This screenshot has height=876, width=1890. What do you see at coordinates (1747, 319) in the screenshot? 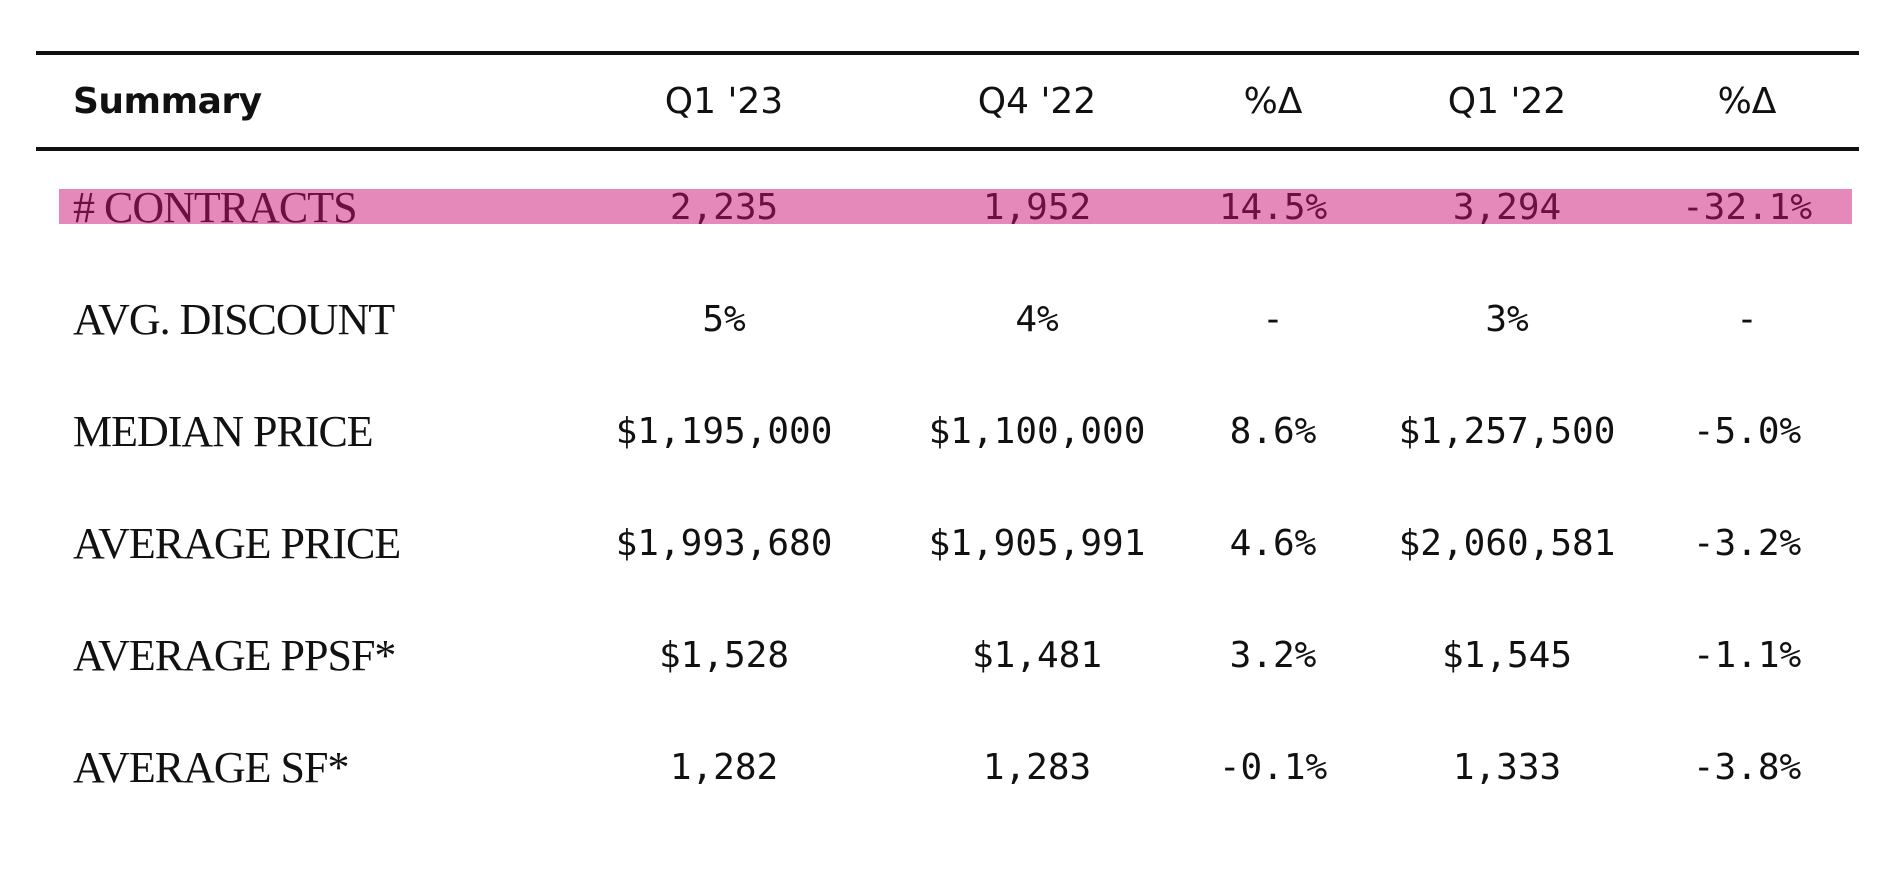
I see `cell-pct-change-yoy: -` at bounding box center [1747, 319].